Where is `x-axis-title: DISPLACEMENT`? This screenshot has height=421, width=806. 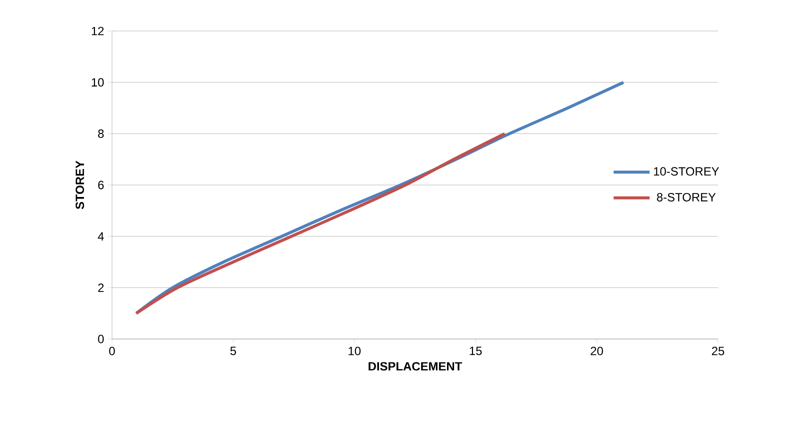
x-axis-title: DISPLACEMENT is located at coordinates (415, 366).